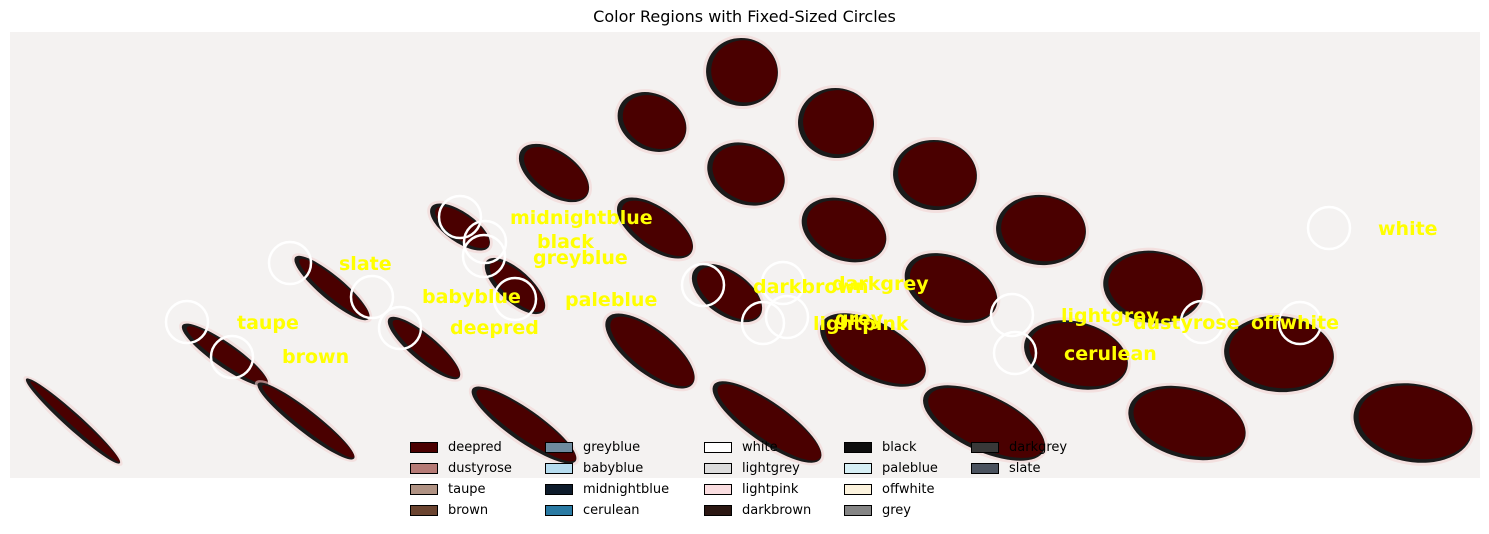 Image resolution: width=1489 pixels, height=534 pixels. Describe the element at coordinates (1202, 322) in the screenshot. I see `region-circle-dustyrose` at that location.